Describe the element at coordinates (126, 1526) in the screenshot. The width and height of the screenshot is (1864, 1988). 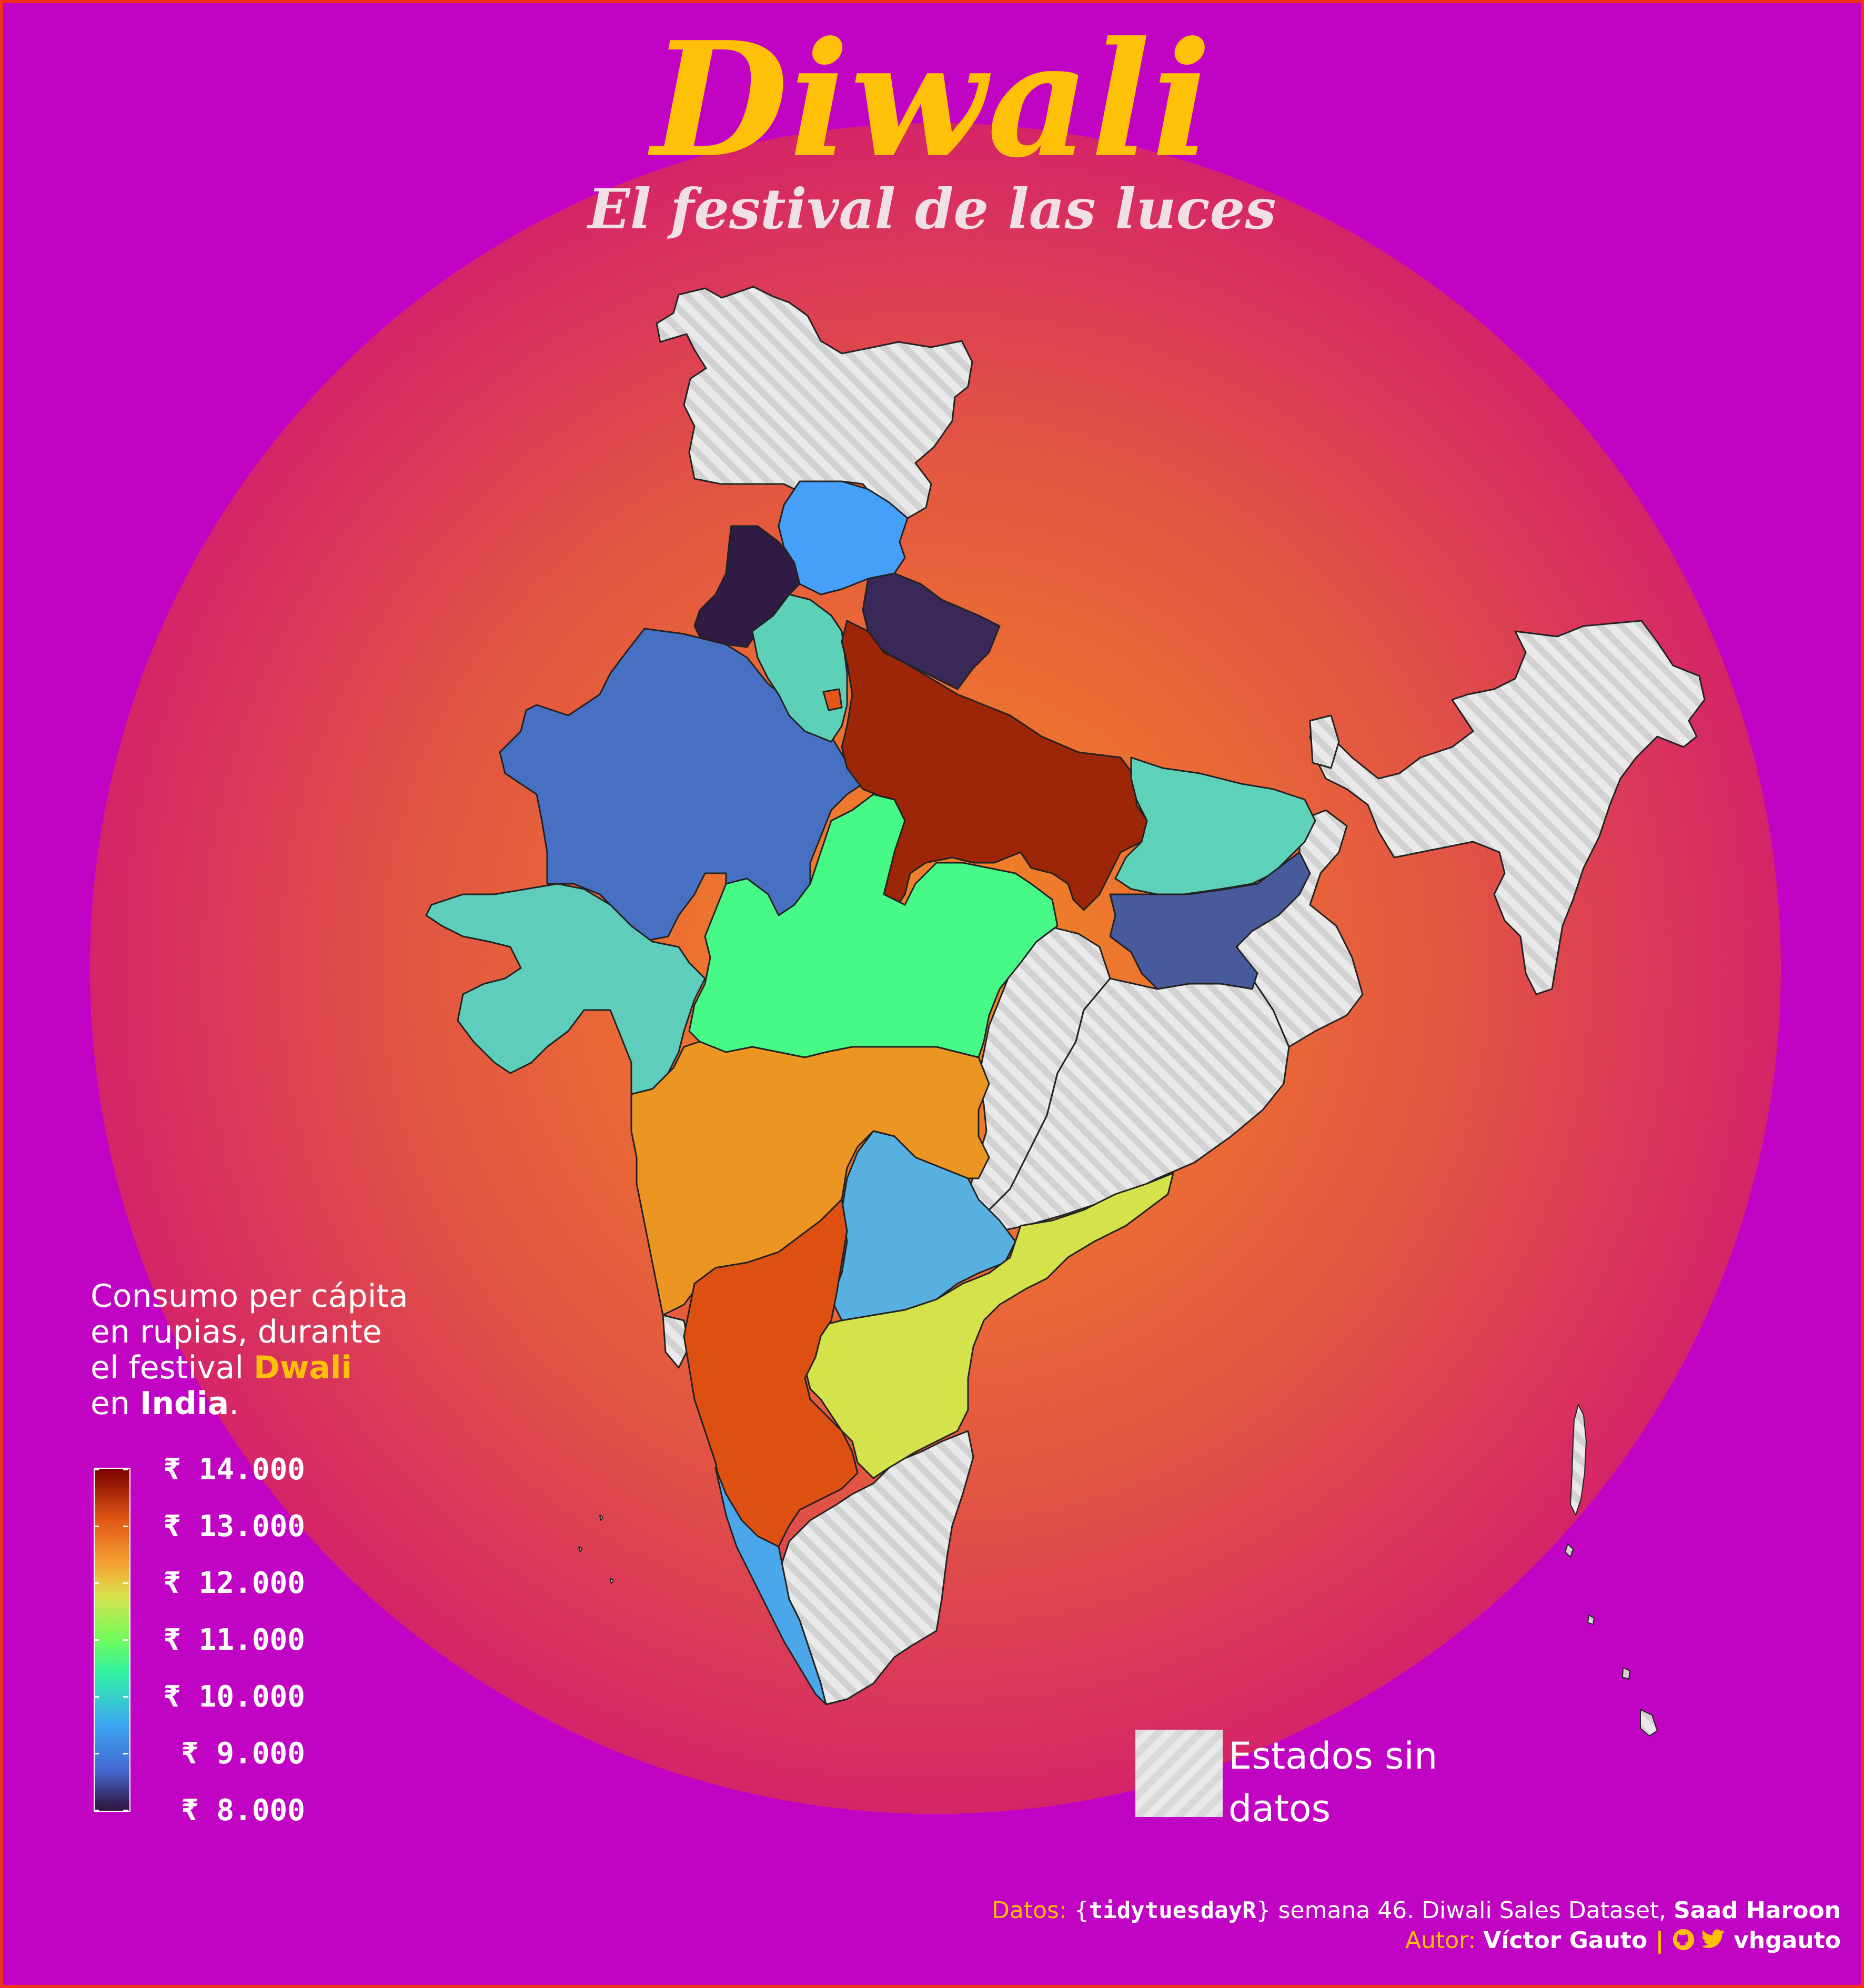
I see `colorbar-tick-13000-right` at that location.